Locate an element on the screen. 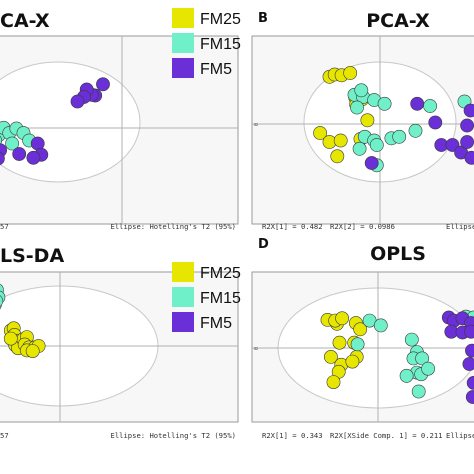  legend-bottom: FM25 FM15 FM5 is located at coordinates (206, 297).